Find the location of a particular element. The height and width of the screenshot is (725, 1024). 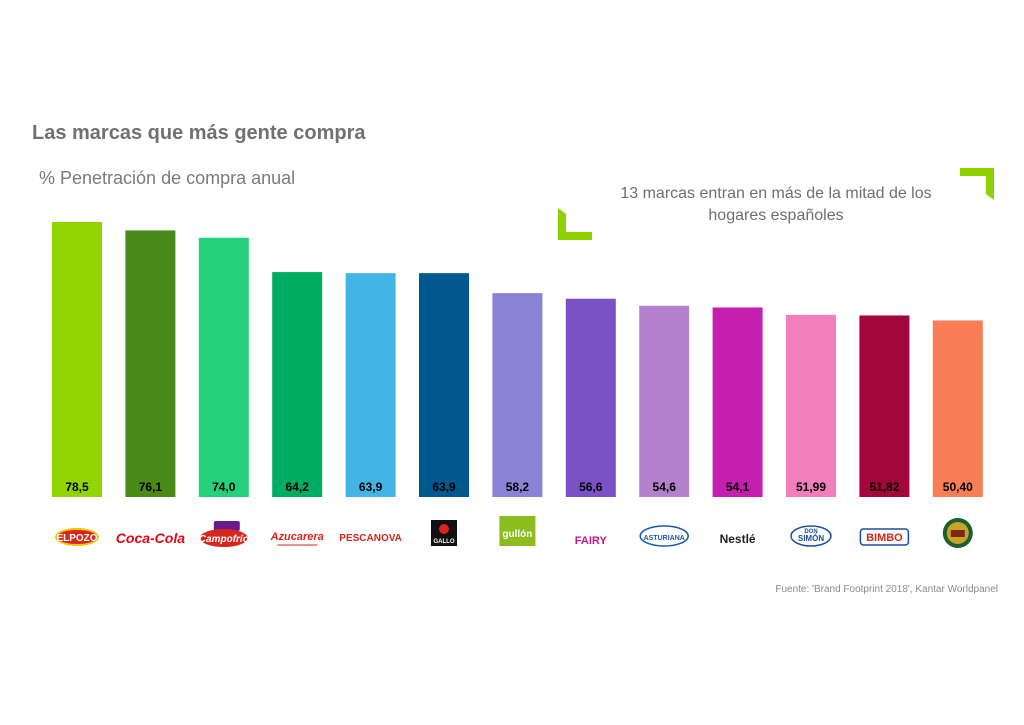

campofrio-logo-icon: Campofrío is located at coordinates (224, 534).